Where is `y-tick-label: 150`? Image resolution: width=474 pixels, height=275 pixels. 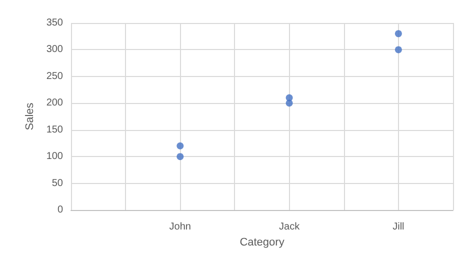 y-tick-label: 150 is located at coordinates (55, 130).